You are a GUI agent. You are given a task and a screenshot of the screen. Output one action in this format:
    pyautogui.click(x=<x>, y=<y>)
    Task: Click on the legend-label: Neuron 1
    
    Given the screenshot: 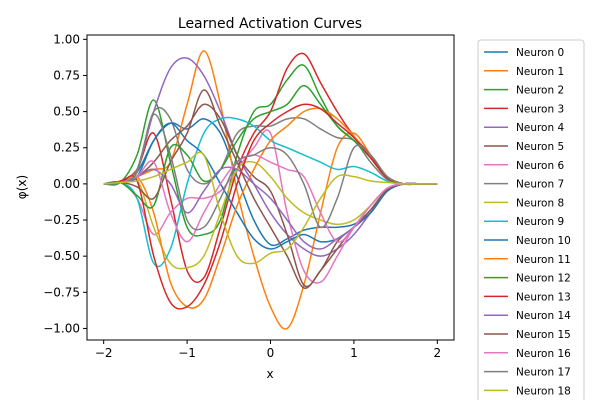 What is the action you would take?
    pyautogui.click(x=540, y=72)
    